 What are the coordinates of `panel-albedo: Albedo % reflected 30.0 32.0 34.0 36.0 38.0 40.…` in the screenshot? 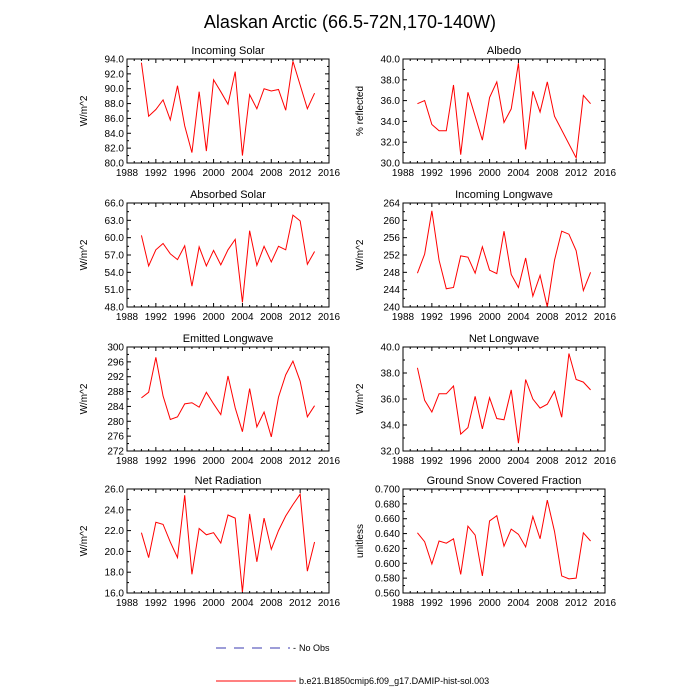 It's located at (486, 112).